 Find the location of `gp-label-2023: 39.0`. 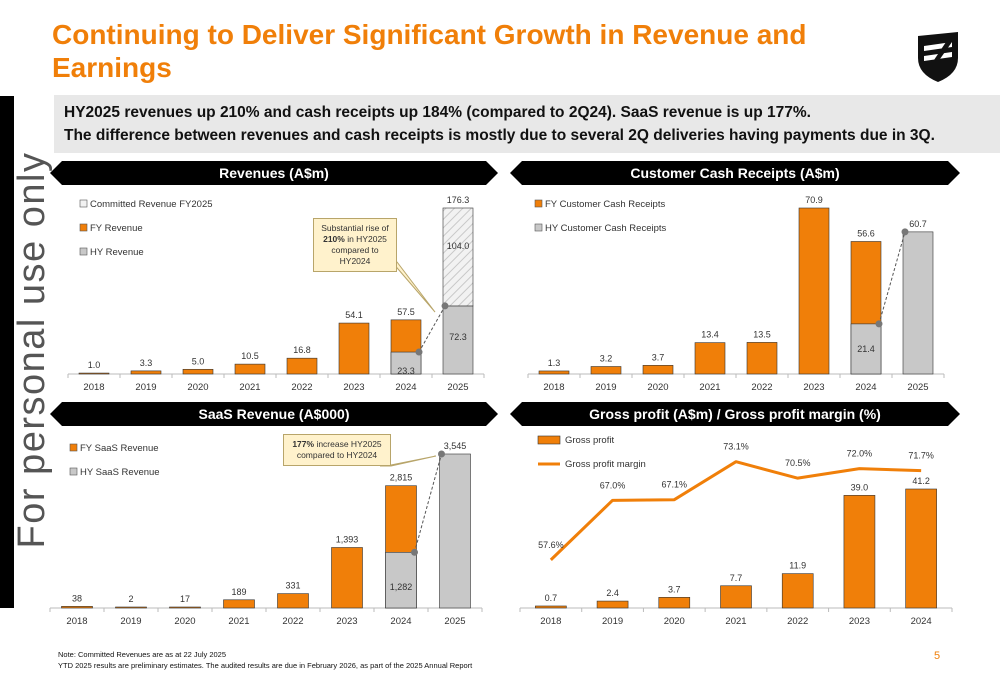

gp-label-2023: 39.0 is located at coordinates (860, 487).